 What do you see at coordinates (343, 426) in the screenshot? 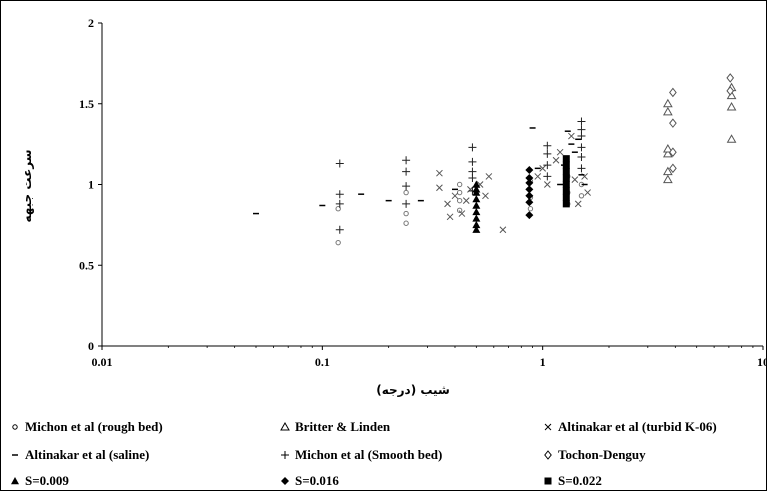
I see `legend-label: Britter & Linden` at bounding box center [343, 426].